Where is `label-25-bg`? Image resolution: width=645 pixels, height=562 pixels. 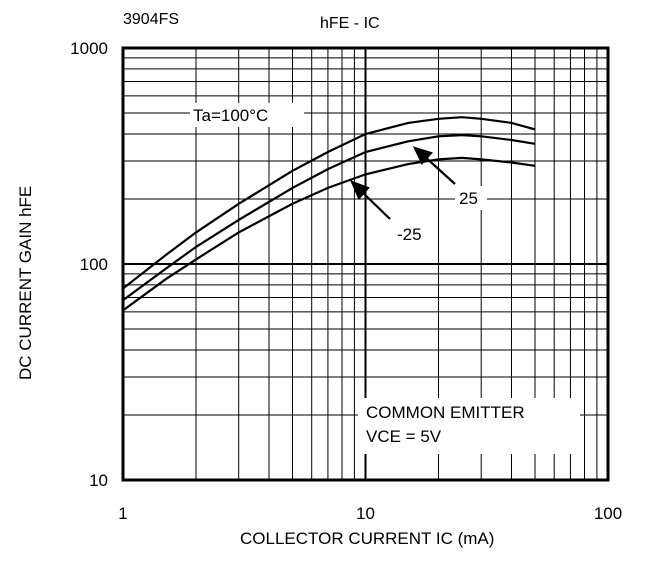 label-25-bg is located at coordinates (471, 198).